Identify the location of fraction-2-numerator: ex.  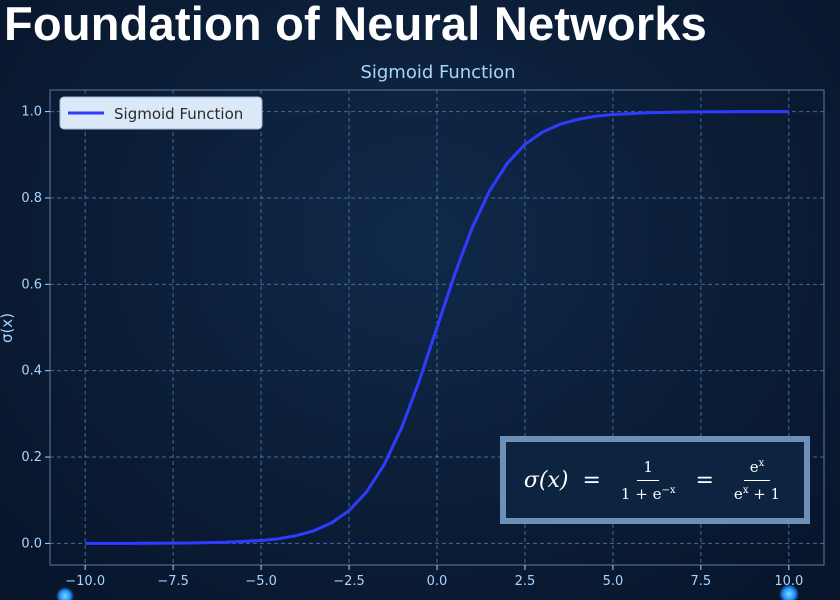
(757, 469).